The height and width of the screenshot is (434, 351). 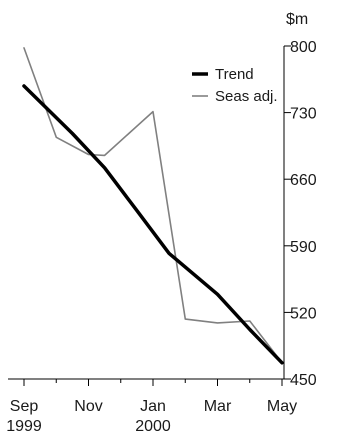 I want to click on legend-label-seas-adj: Seas adj., so click(x=246, y=96).